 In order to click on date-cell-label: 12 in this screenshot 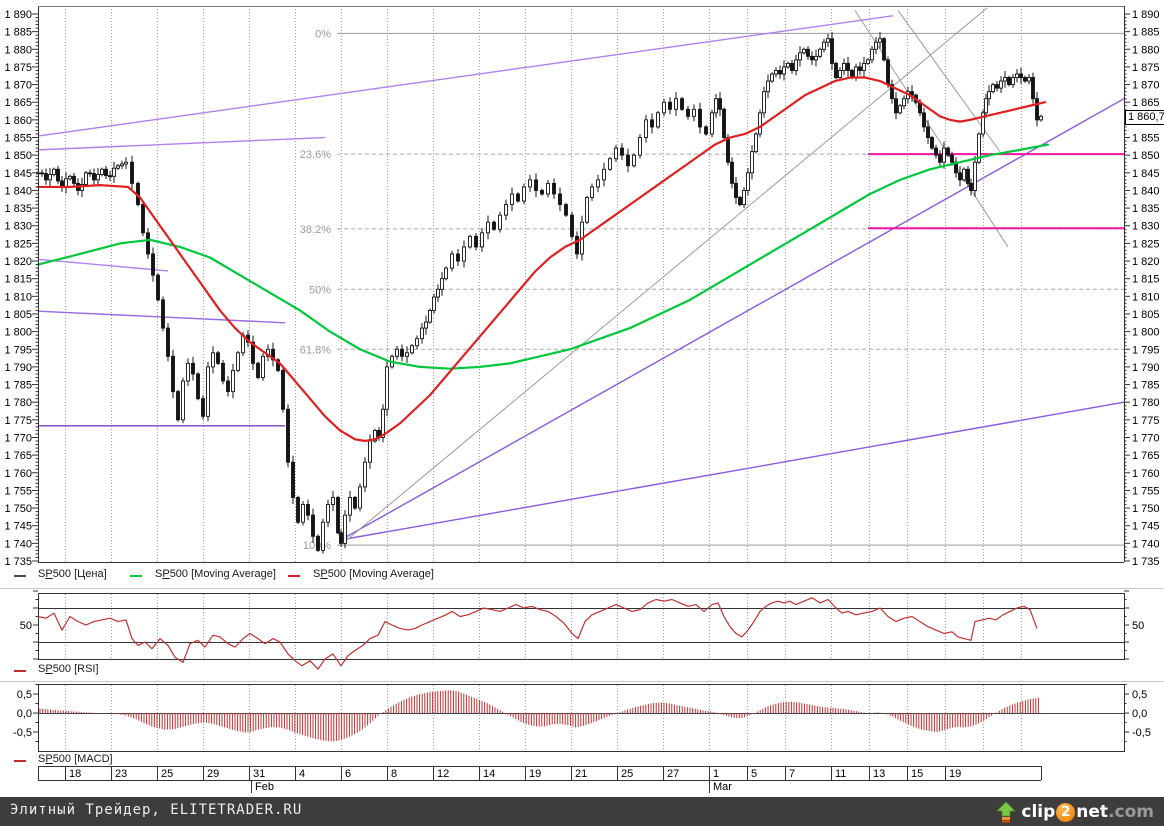, I will do `click(443, 774)`.